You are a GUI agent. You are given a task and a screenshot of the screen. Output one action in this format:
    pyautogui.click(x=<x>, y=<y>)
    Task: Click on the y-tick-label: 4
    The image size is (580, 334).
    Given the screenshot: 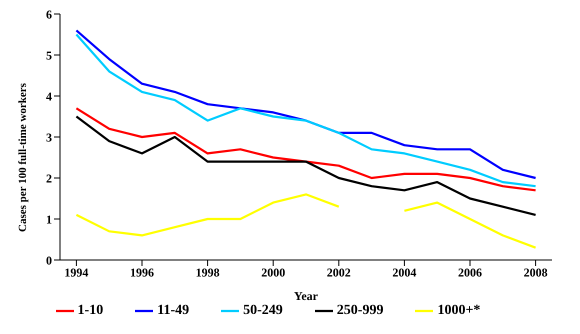 What is the action you would take?
    pyautogui.click(x=49, y=96)
    